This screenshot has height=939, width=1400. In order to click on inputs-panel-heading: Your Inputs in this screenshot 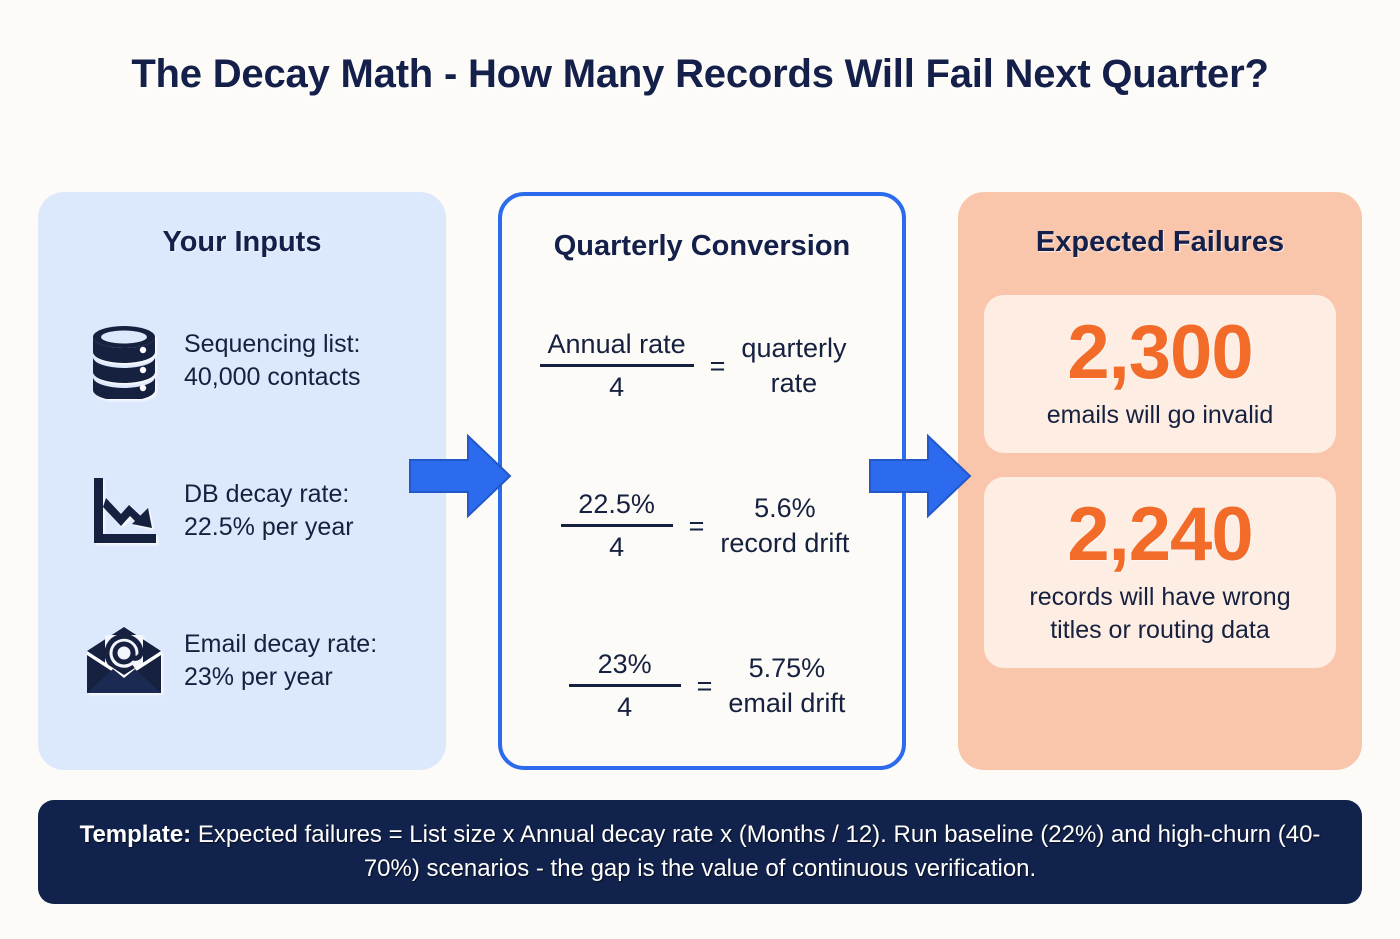, I will do `click(242, 242)`.